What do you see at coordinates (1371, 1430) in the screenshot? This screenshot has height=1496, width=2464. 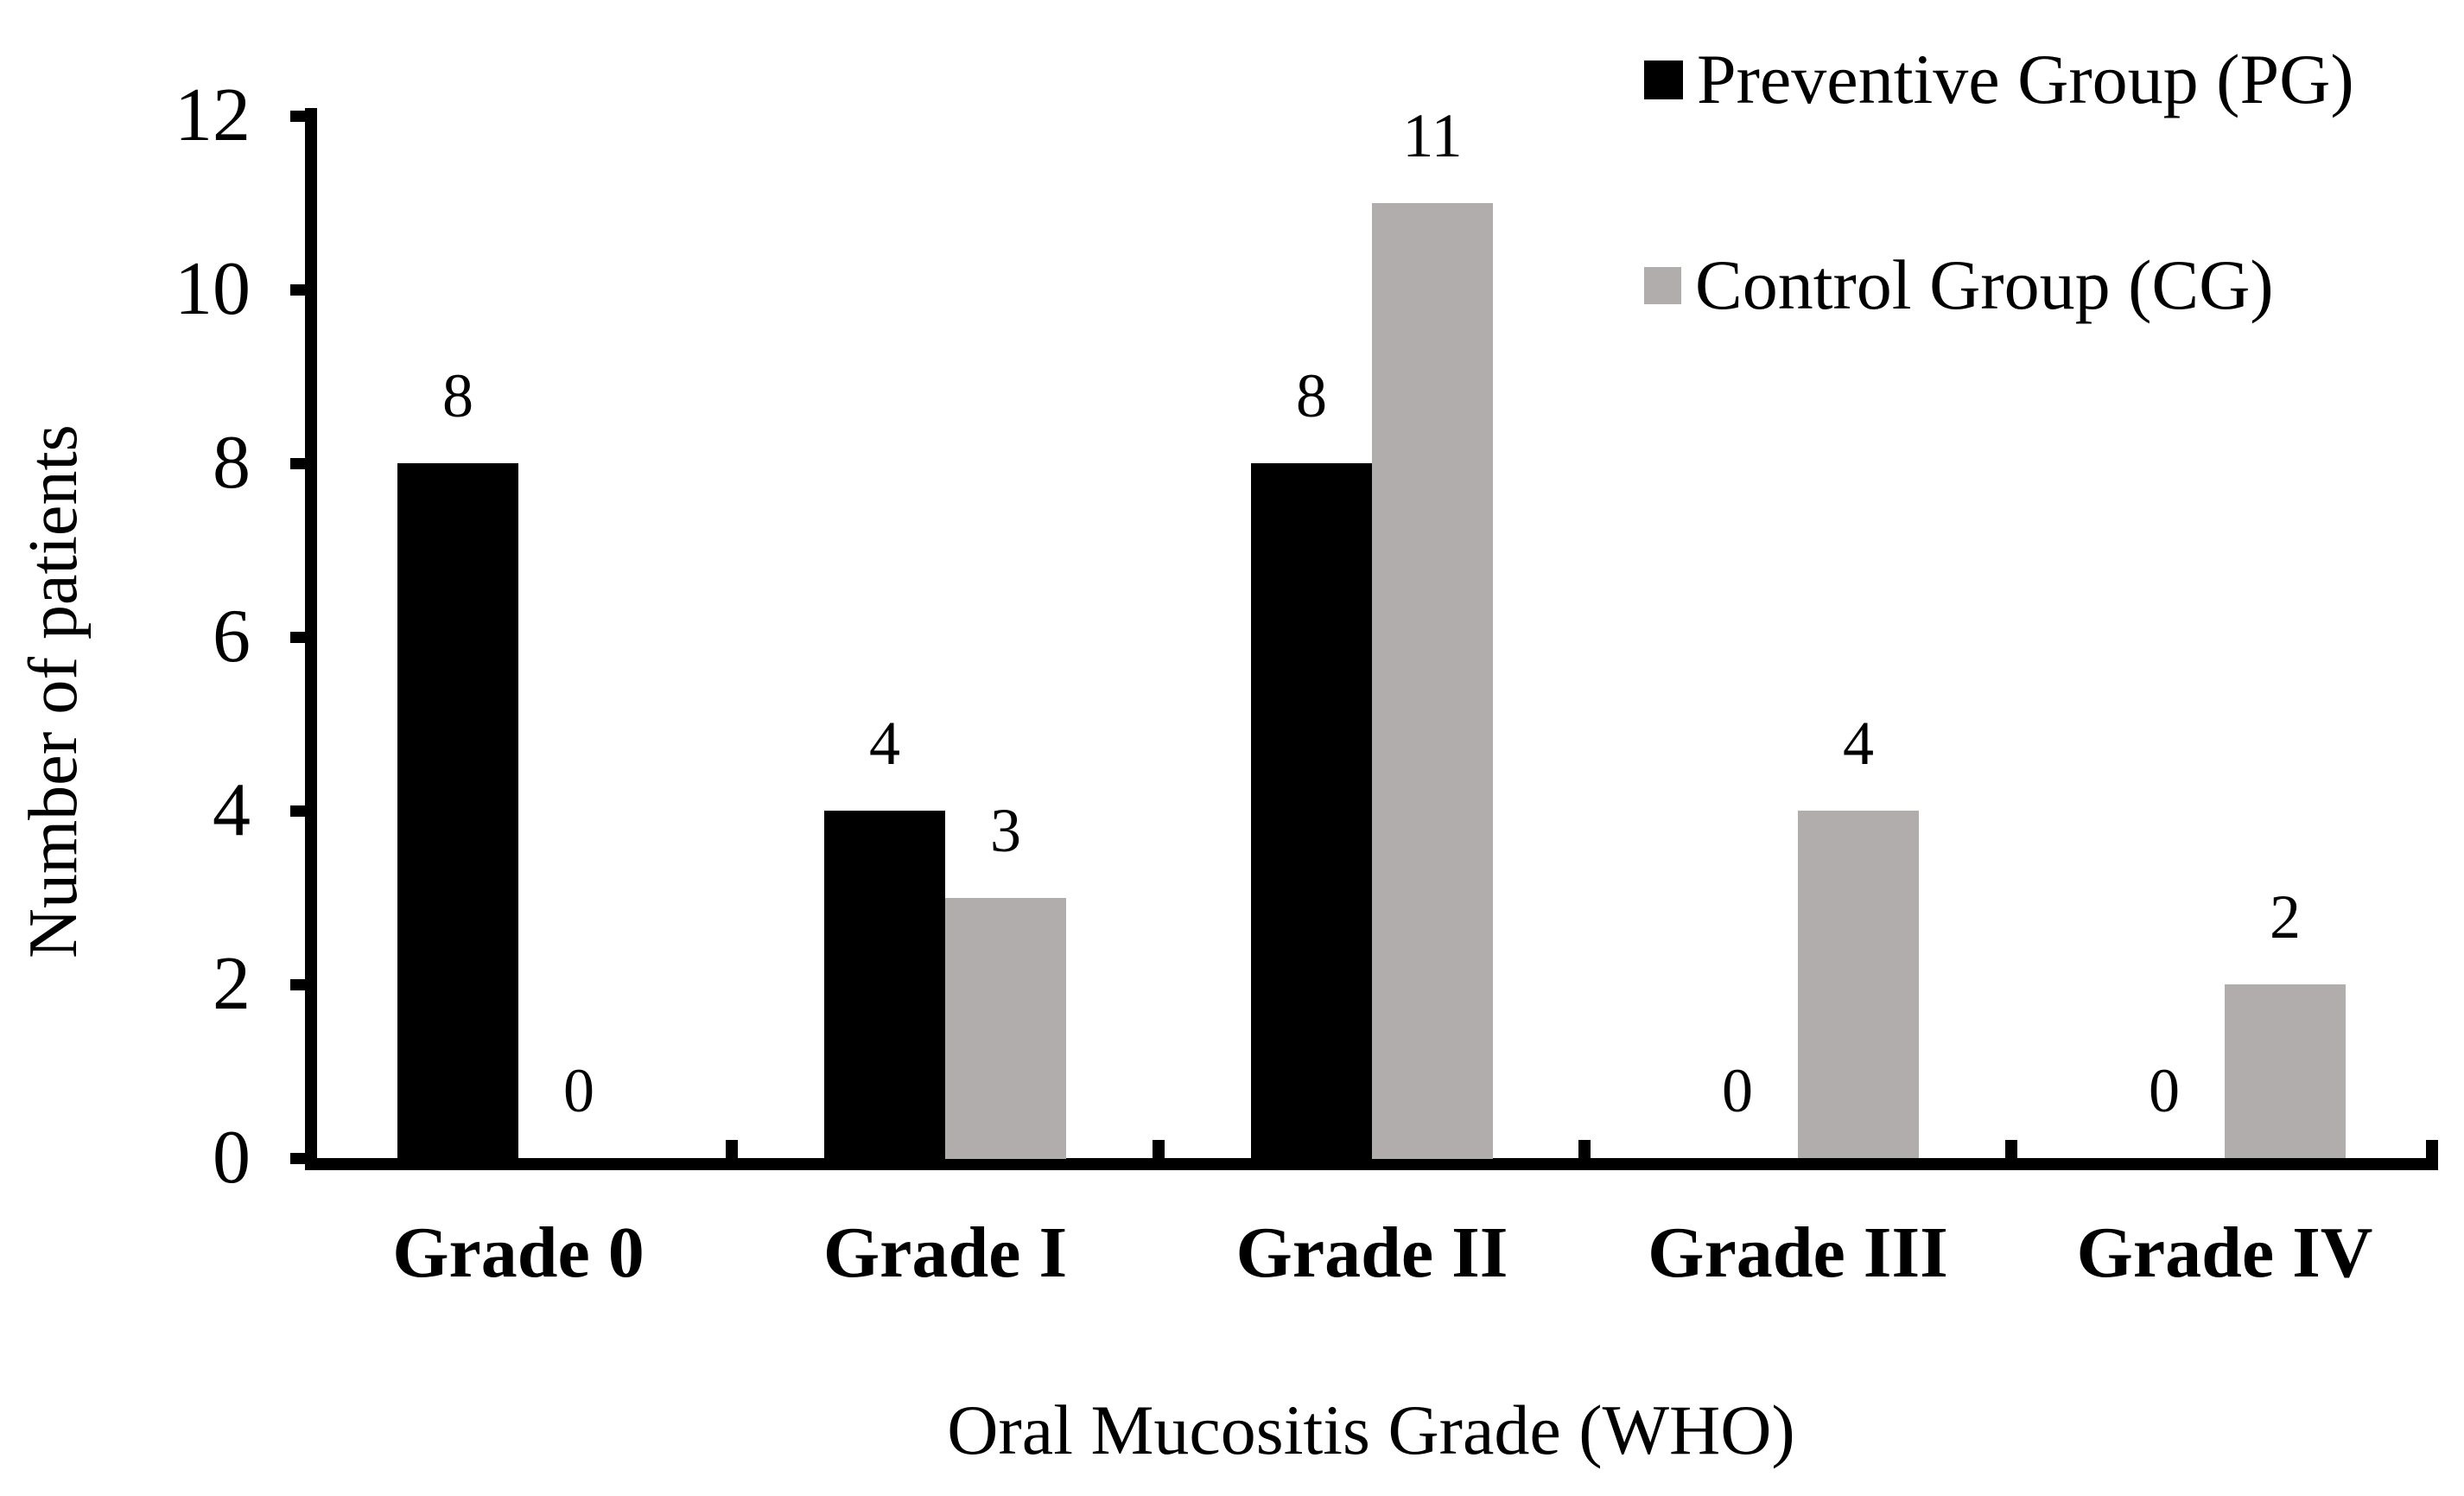 I see `x-axis-title: Oral Mucositis Grade (WHO)` at bounding box center [1371, 1430].